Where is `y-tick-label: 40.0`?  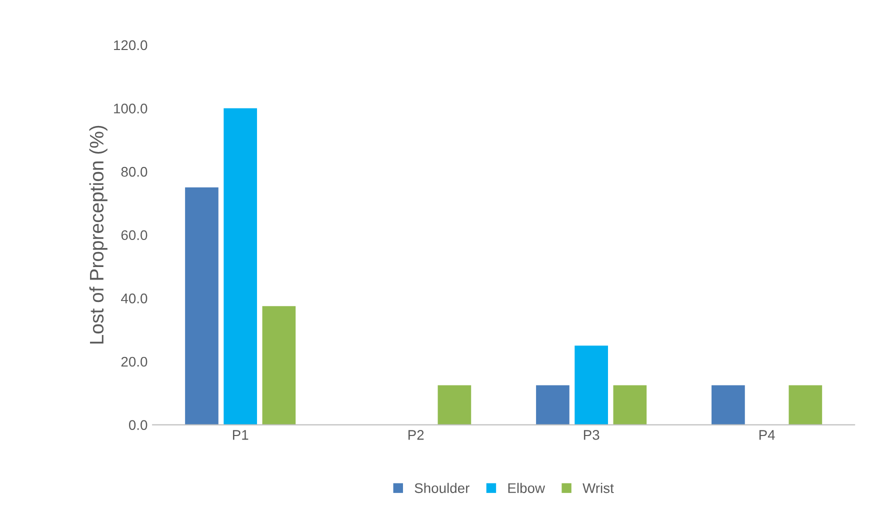 y-tick-label: 40.0 is located at coordinates (134, 299).